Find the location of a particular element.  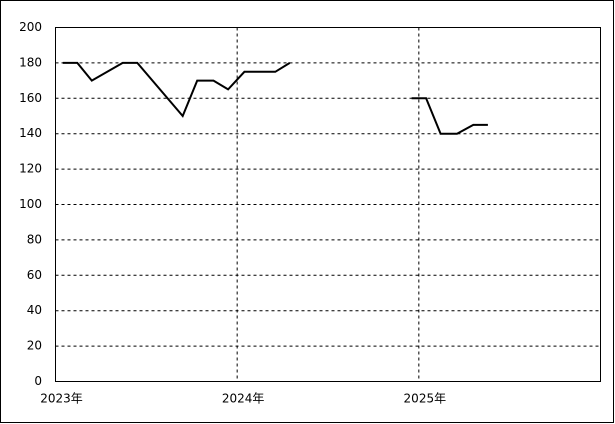

x-tick-label: 2025年 is located at coordinates (425, 399).